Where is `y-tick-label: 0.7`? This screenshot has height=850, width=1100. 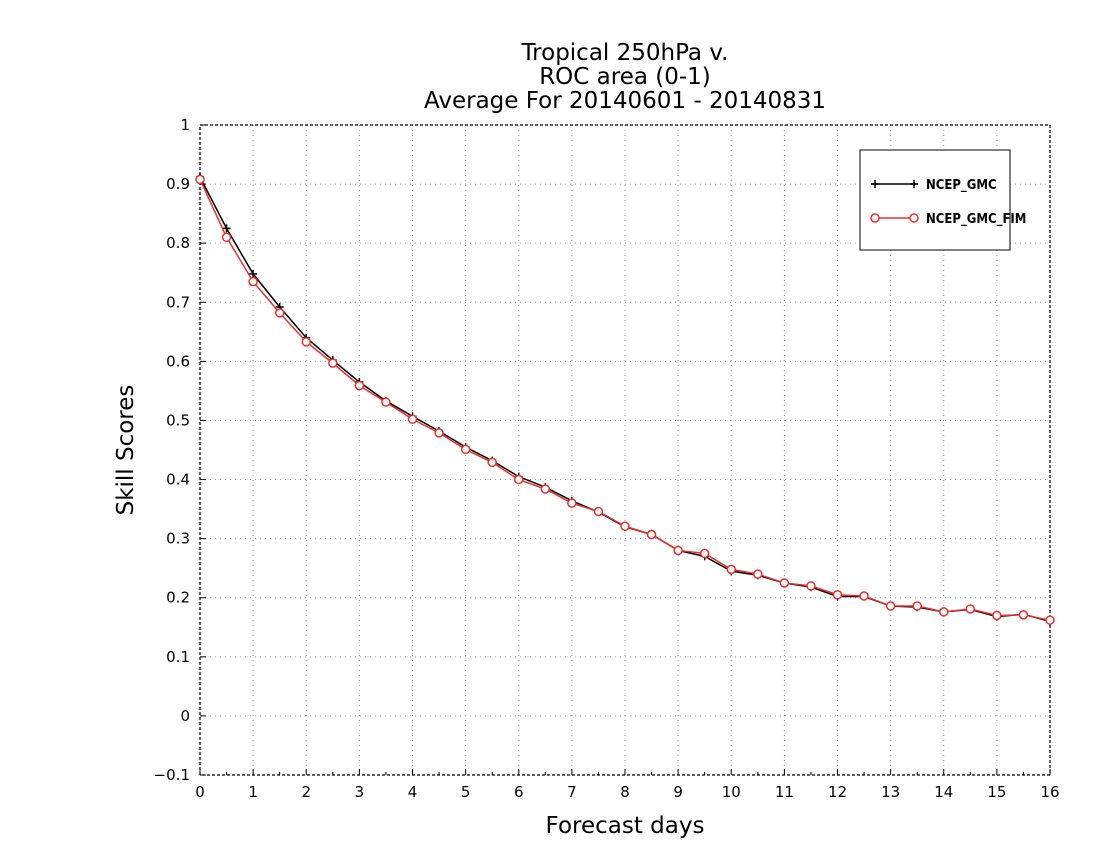
y-tick-label: 0.7 is located at coordinates (178, 302).